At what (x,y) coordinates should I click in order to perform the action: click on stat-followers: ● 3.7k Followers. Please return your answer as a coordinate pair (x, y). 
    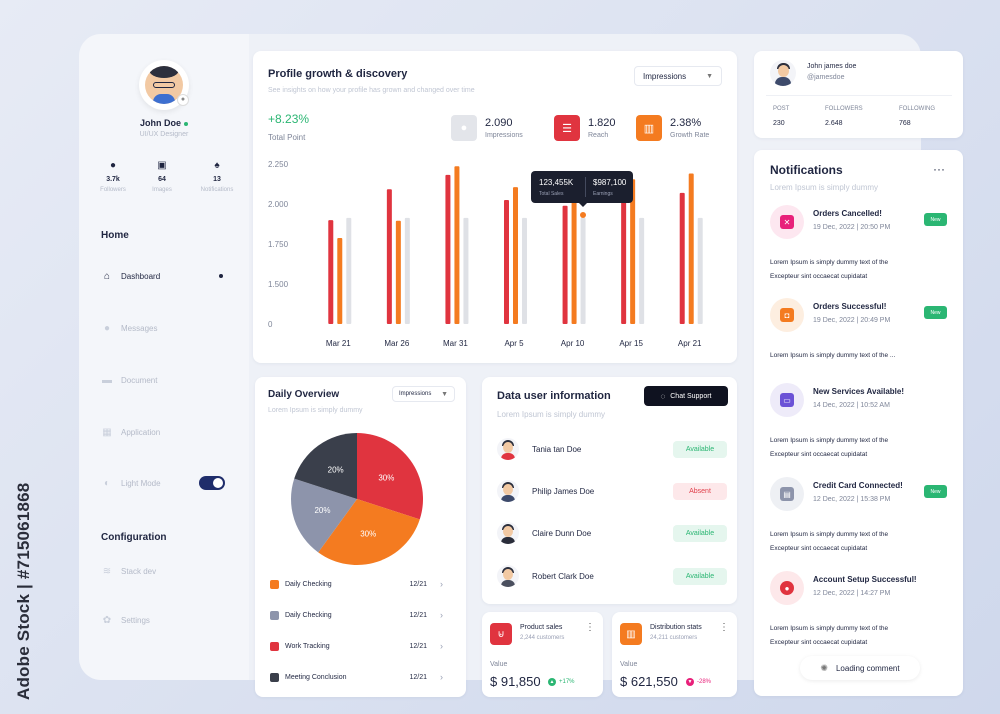
    Looking at the image, I should click on (113, 176).